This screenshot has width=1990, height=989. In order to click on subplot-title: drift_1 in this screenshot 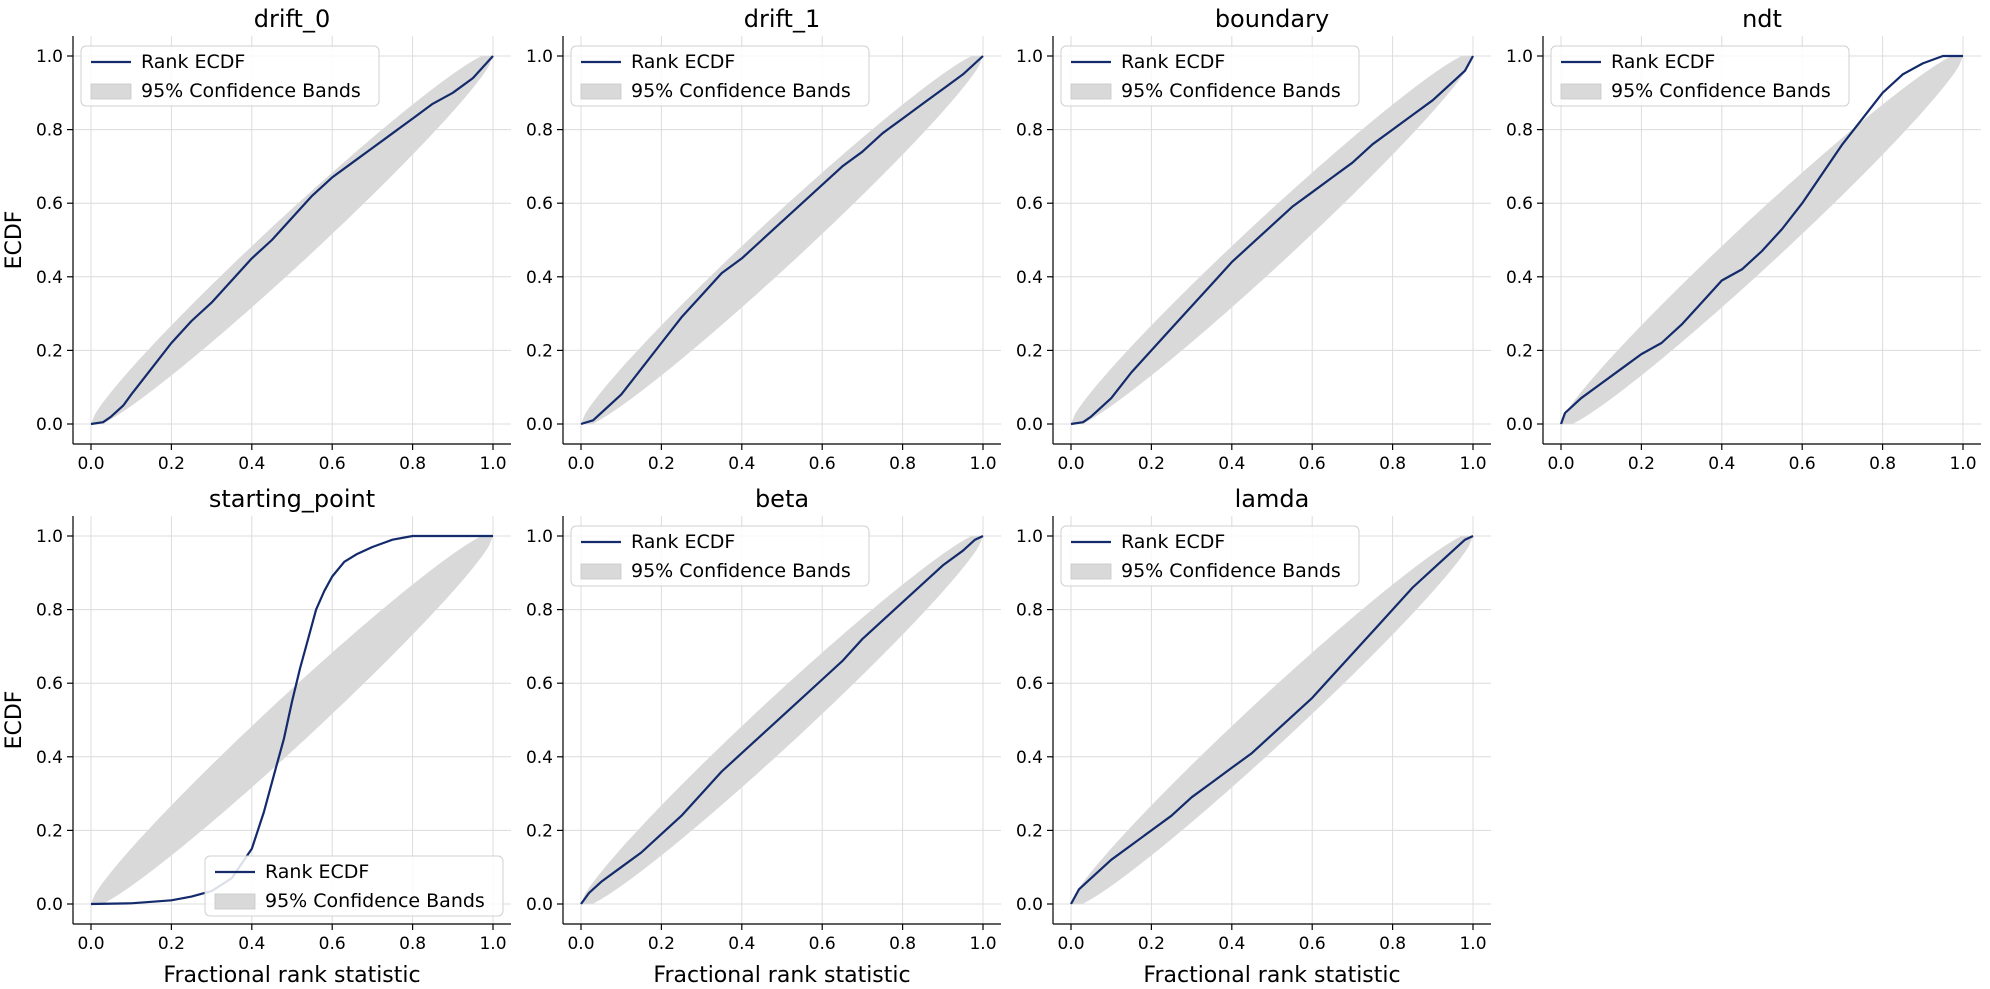, I will do `click(782, 19)`.